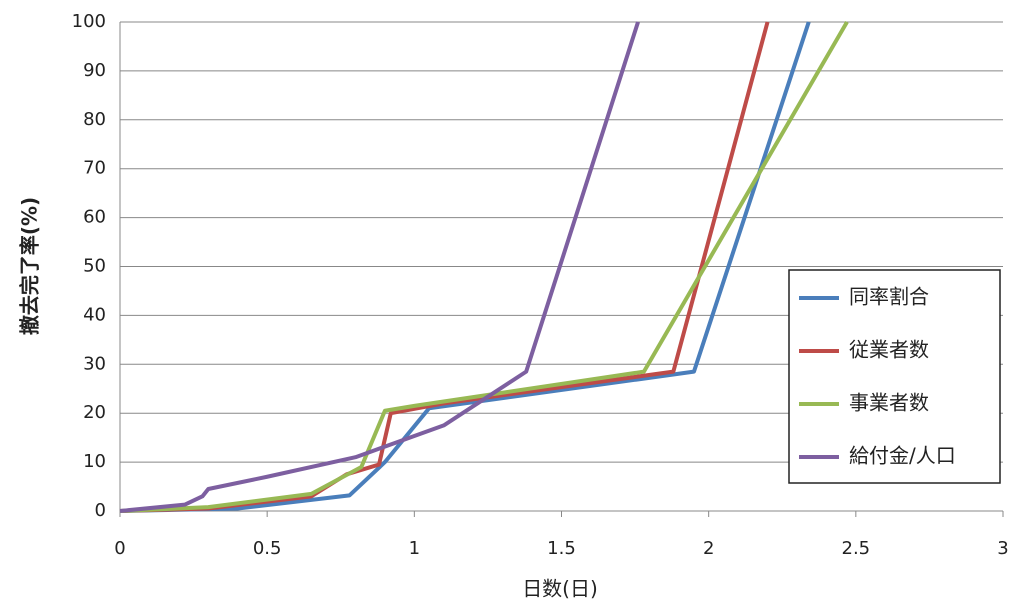 Image resolution: width=1027 pixels, height=608 pixels. Describe the element at coordinates (94, 314) in the screenshot. I see `y-tick-label: 40` at that location.